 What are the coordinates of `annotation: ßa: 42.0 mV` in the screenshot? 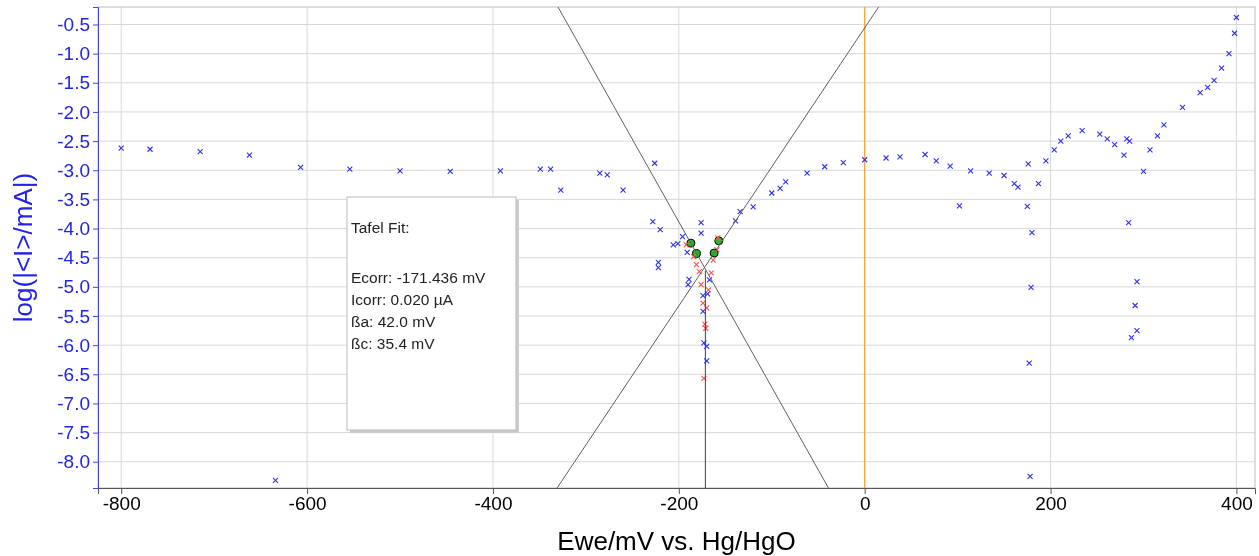 It's located at (394, 321).